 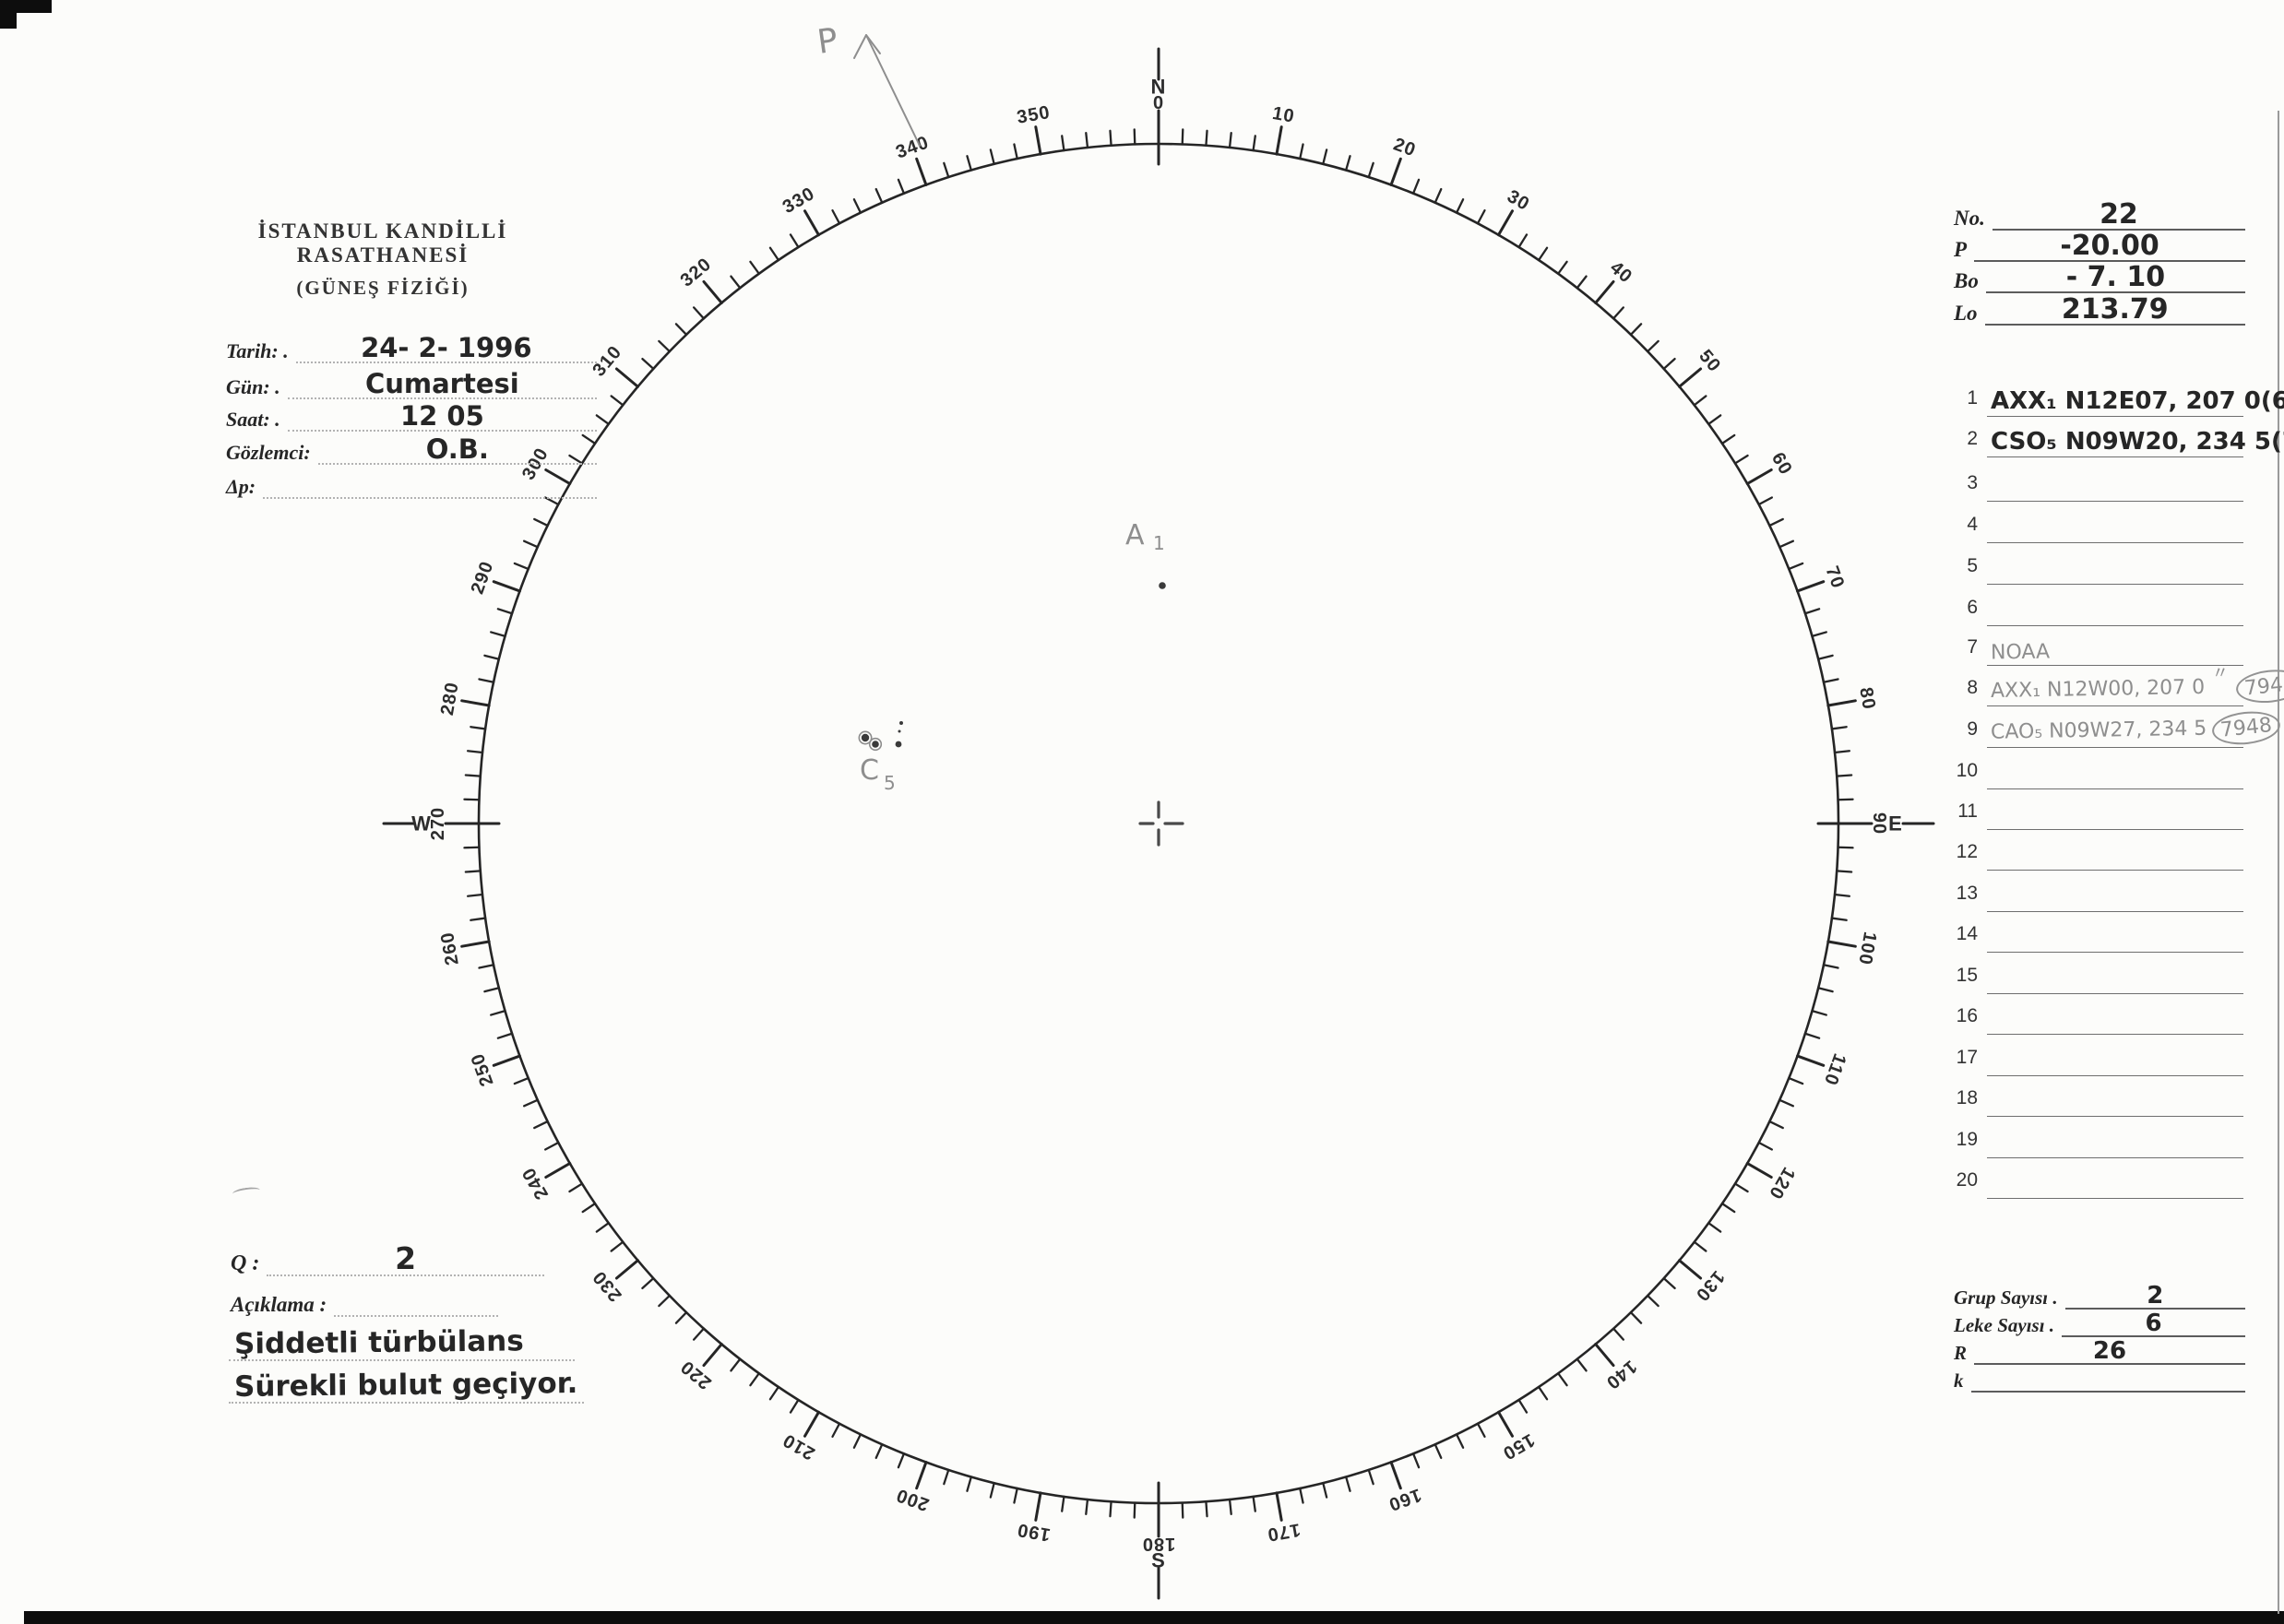 What do you see at coordinates (1961, 250) in the screenshot?
I see `p-label: P` at bounding box center [1961, 250].